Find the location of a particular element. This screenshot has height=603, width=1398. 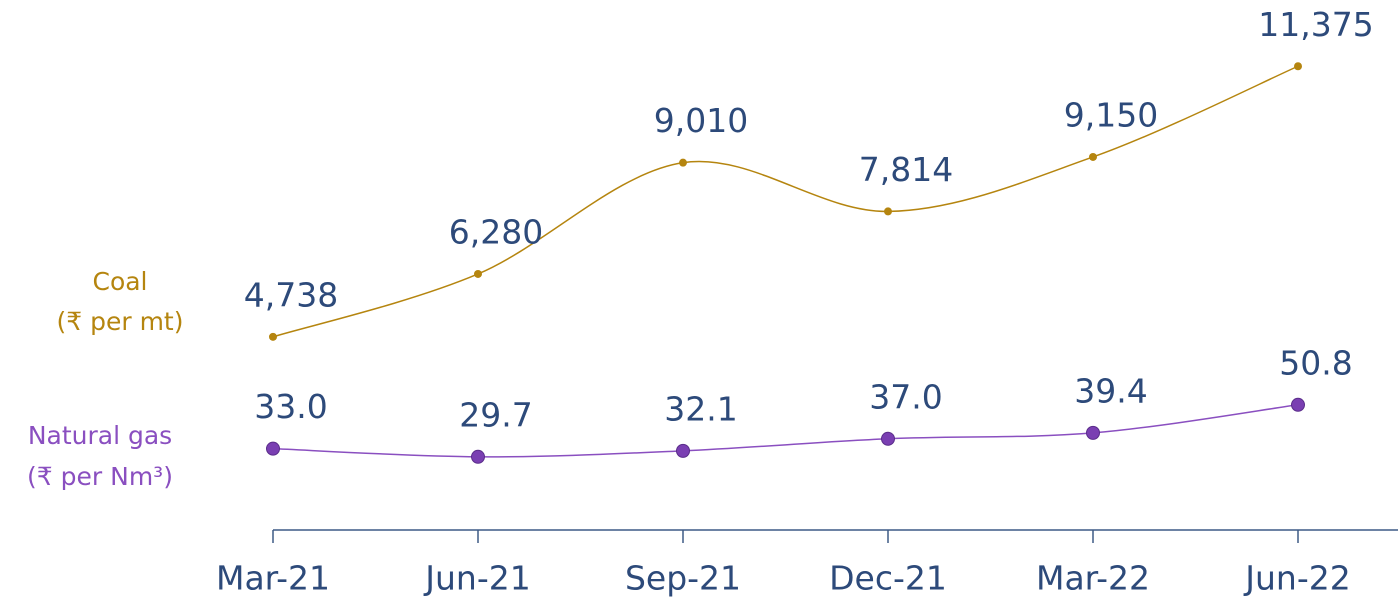

data-label: 29.7 is located at coordinates (495, 414).